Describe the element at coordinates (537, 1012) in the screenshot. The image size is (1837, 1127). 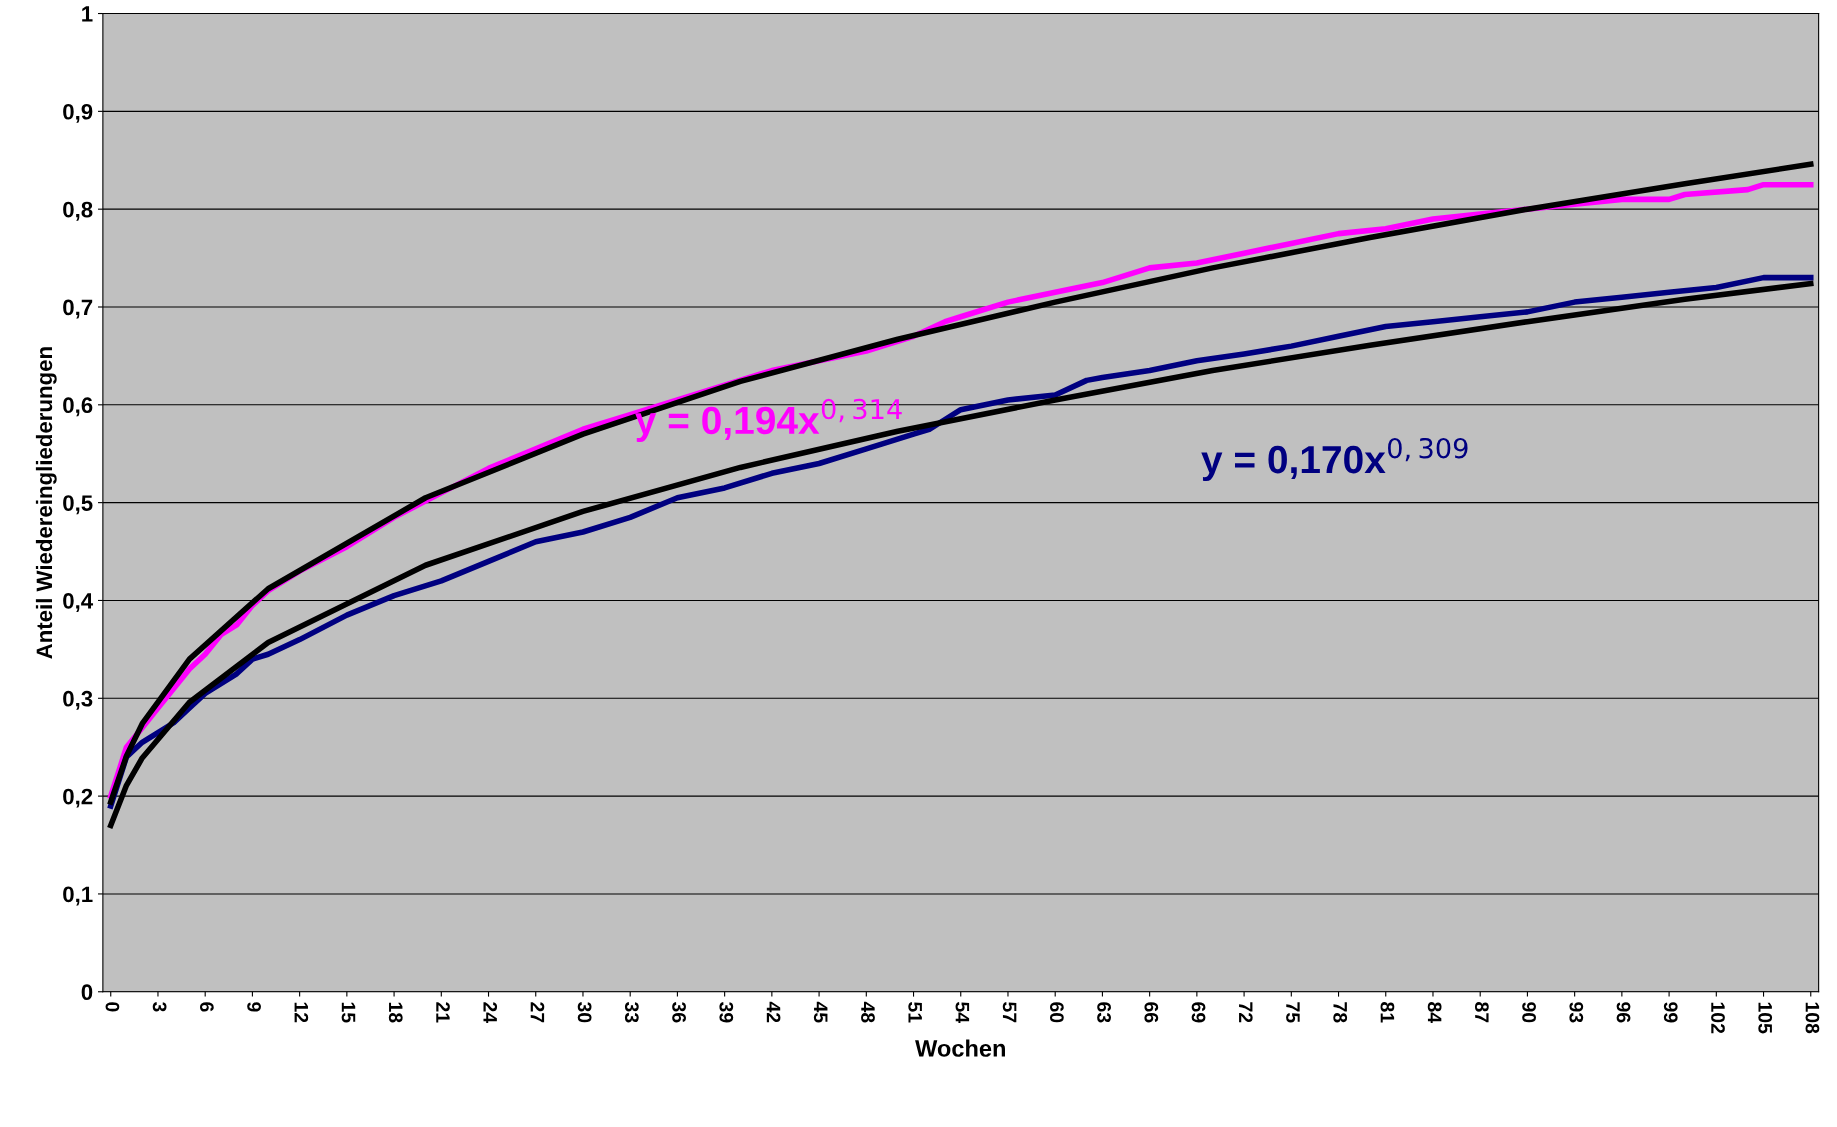
I see `x-tick-label: 27` at that location.